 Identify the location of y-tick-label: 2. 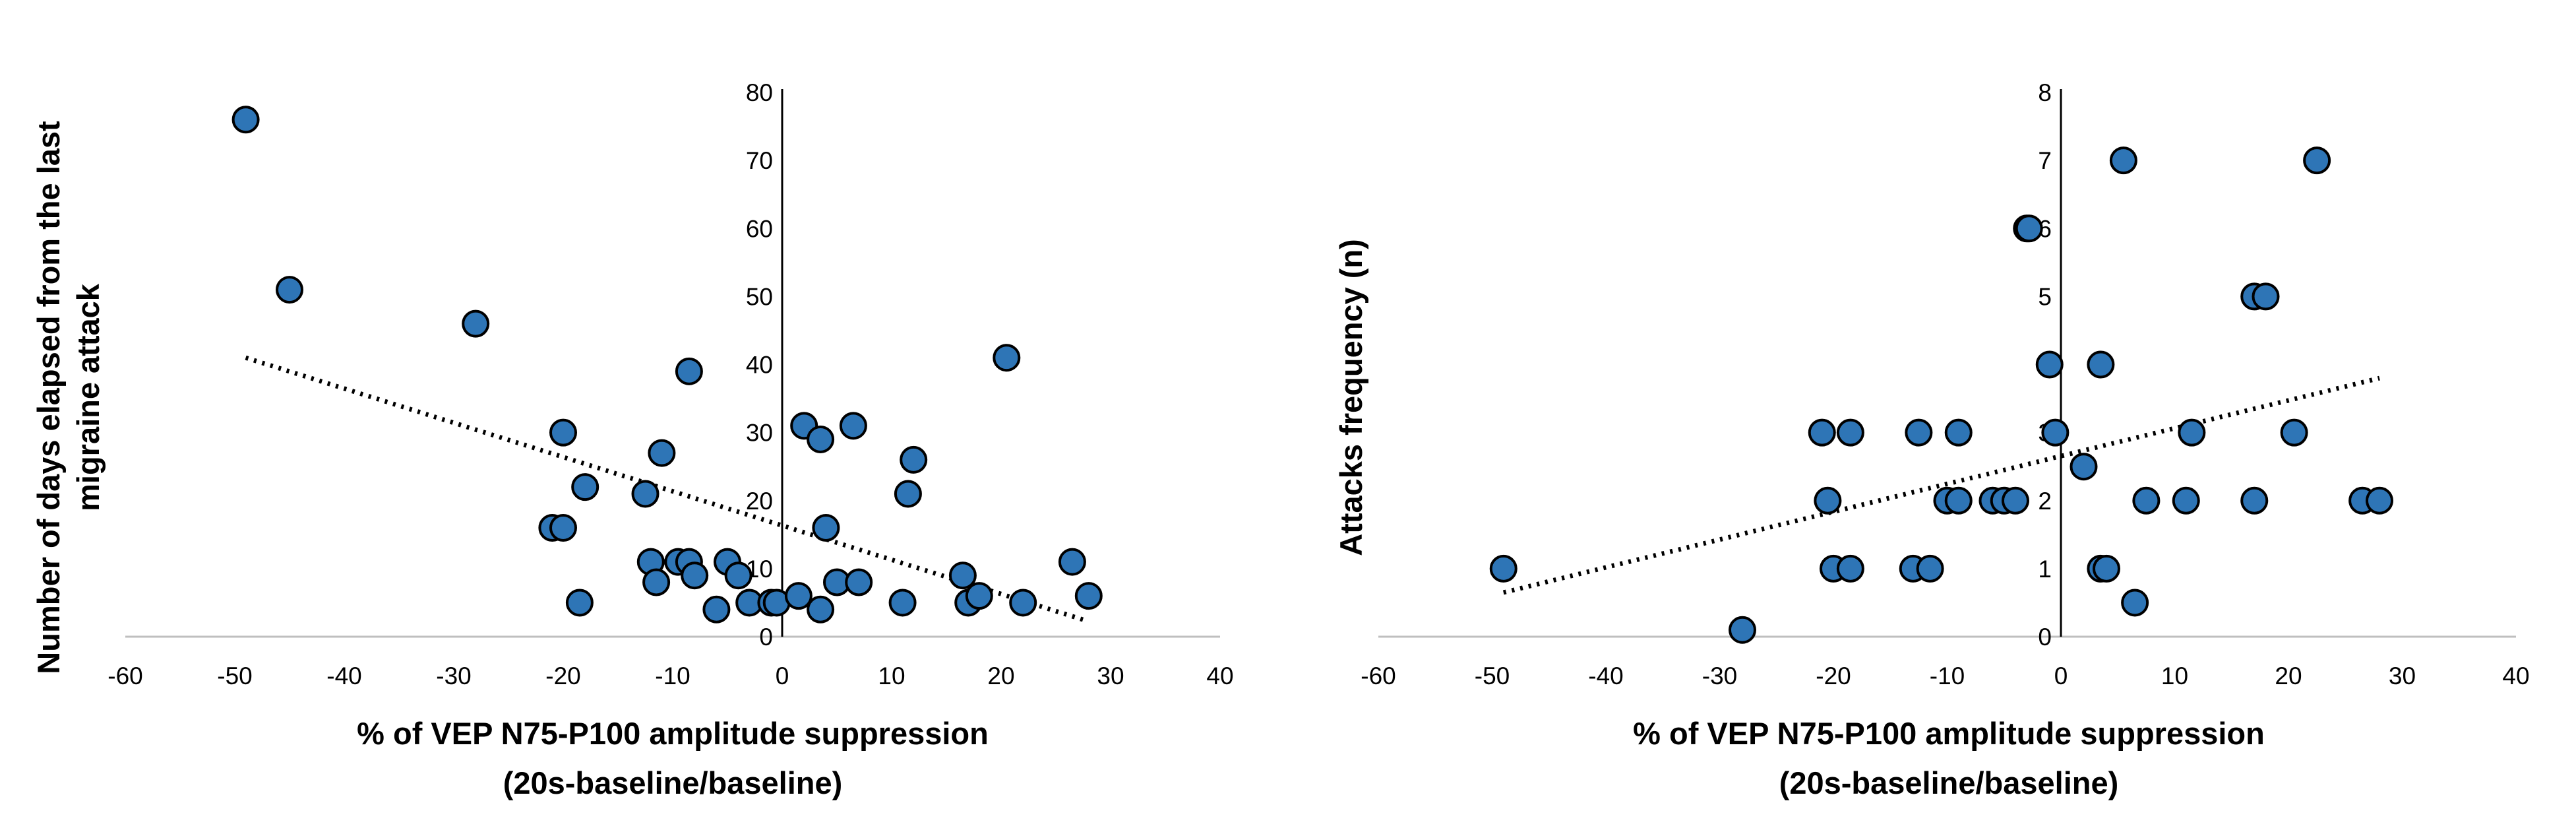
(2045, 501).